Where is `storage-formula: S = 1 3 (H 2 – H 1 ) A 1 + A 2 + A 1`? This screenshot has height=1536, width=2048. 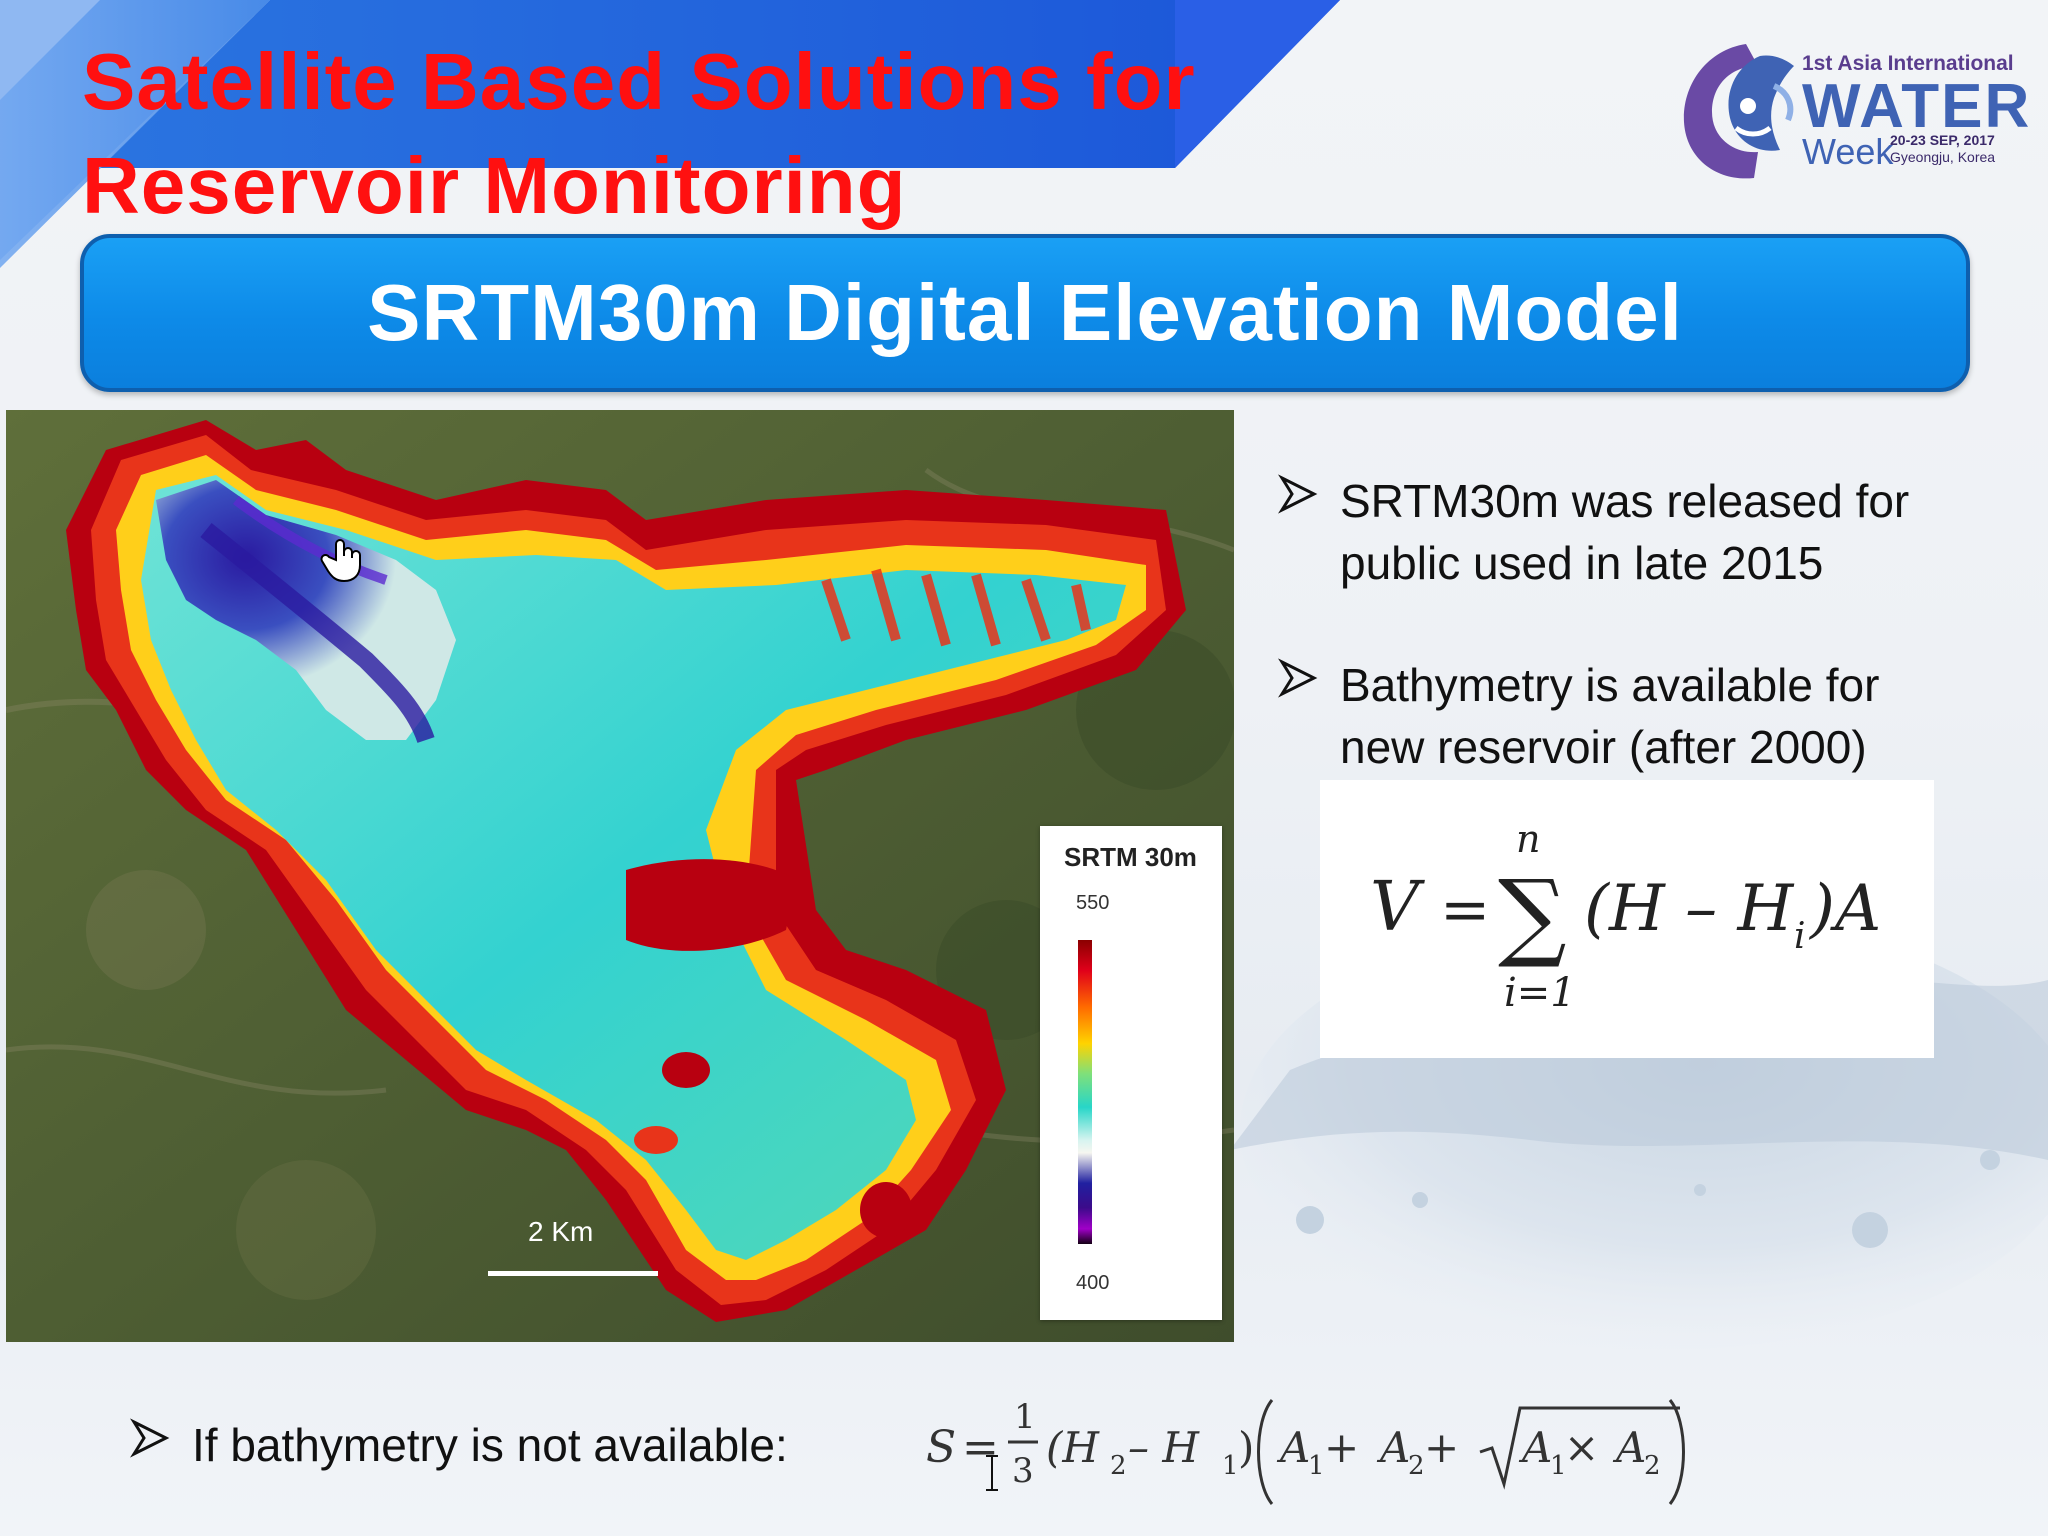 storage-formula: S = 1 3 (H 2 – H 1 ) A 1 + A 2 + A 1 is located at coordinates (1305, 1446).